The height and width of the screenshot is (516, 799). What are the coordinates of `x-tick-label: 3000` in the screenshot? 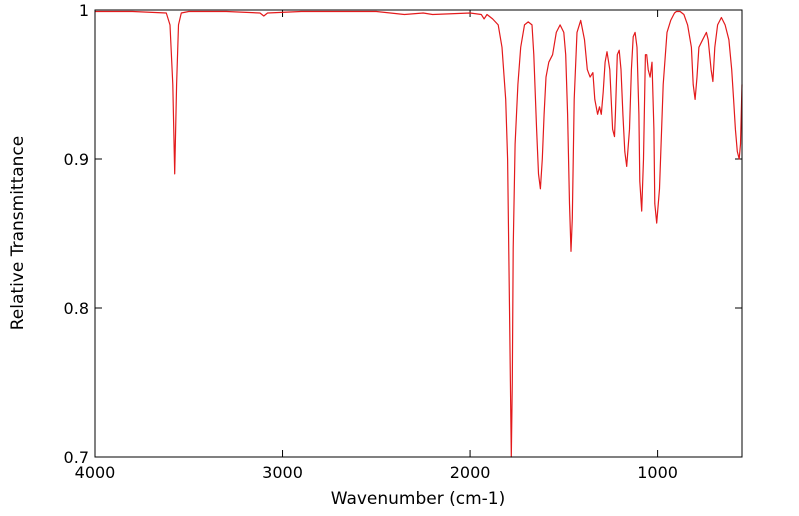 It's located at (282, 472).